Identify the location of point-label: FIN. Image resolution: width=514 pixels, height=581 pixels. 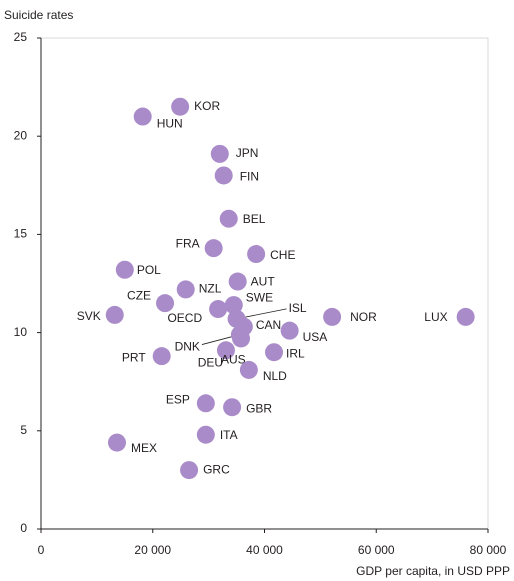
(249, 177).